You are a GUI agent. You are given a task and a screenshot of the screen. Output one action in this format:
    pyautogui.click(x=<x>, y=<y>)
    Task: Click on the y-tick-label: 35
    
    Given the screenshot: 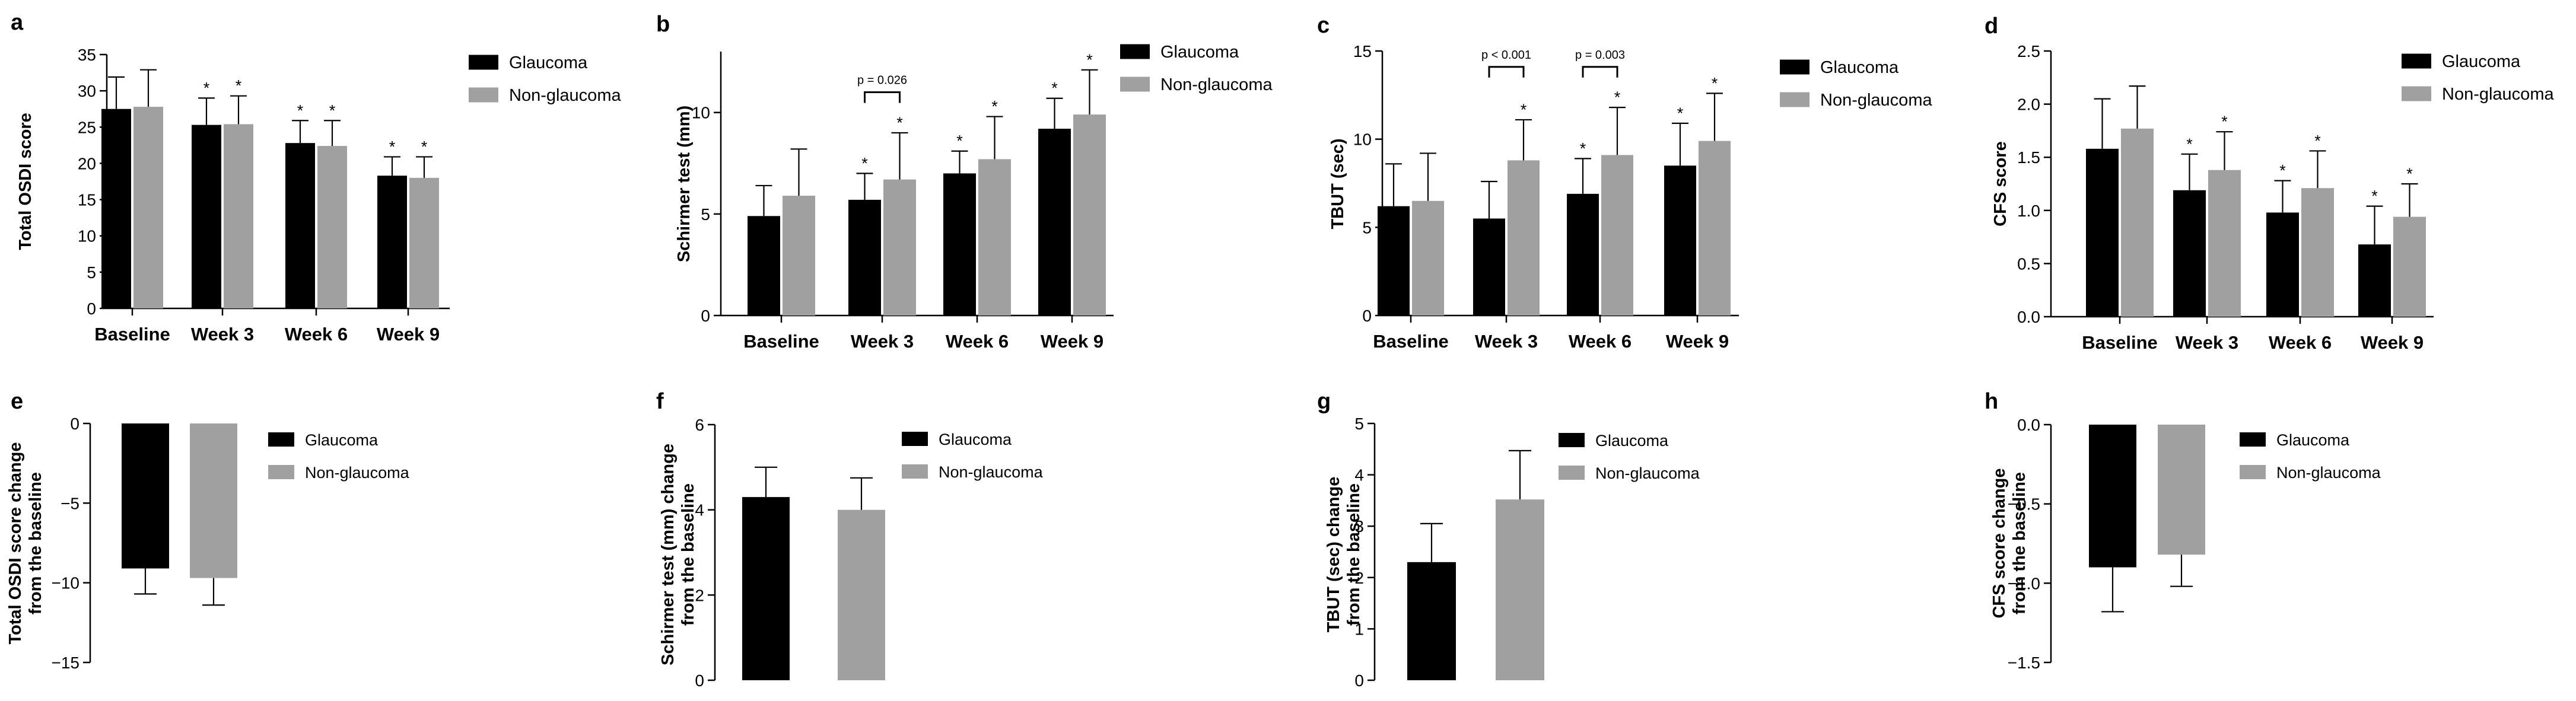 What is the action you would take?
    pyautogui.click(x=87, y=55)
    